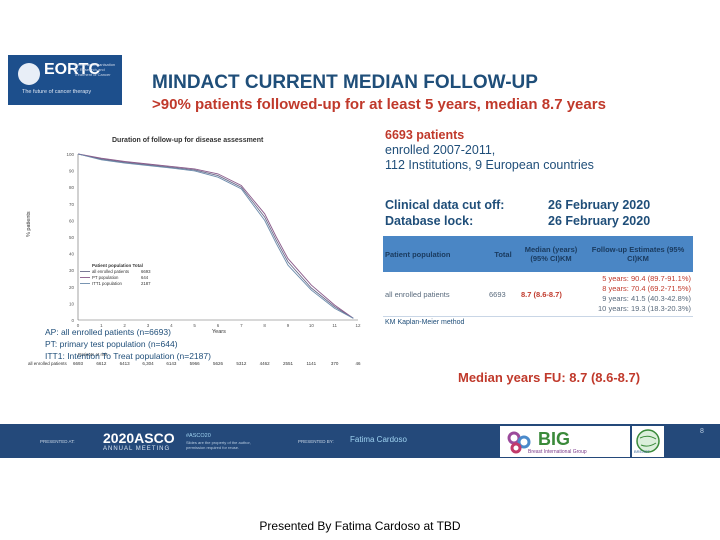  I want to click on risk-value: 6413, so click(125, 363).